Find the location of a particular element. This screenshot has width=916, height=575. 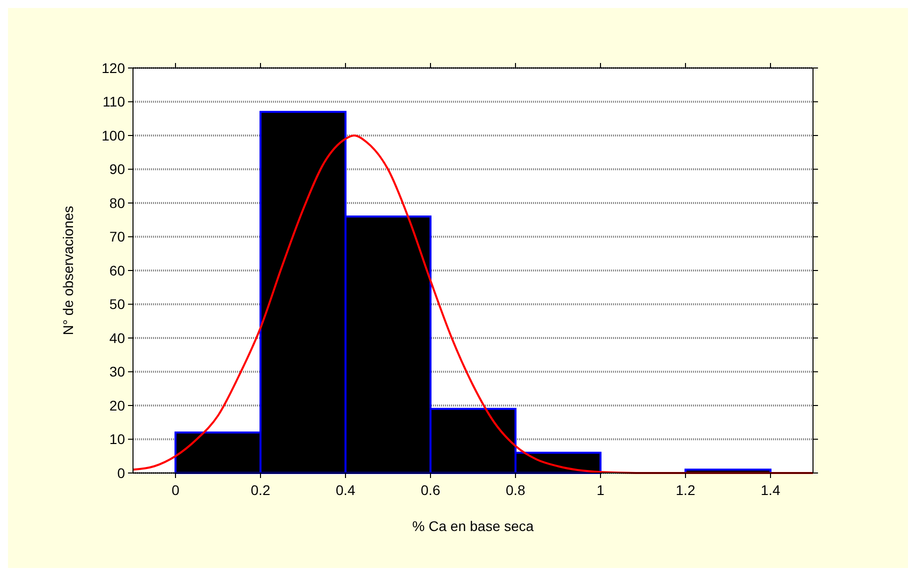

y-tick-label: 10 is located at coordinates (117, 439).